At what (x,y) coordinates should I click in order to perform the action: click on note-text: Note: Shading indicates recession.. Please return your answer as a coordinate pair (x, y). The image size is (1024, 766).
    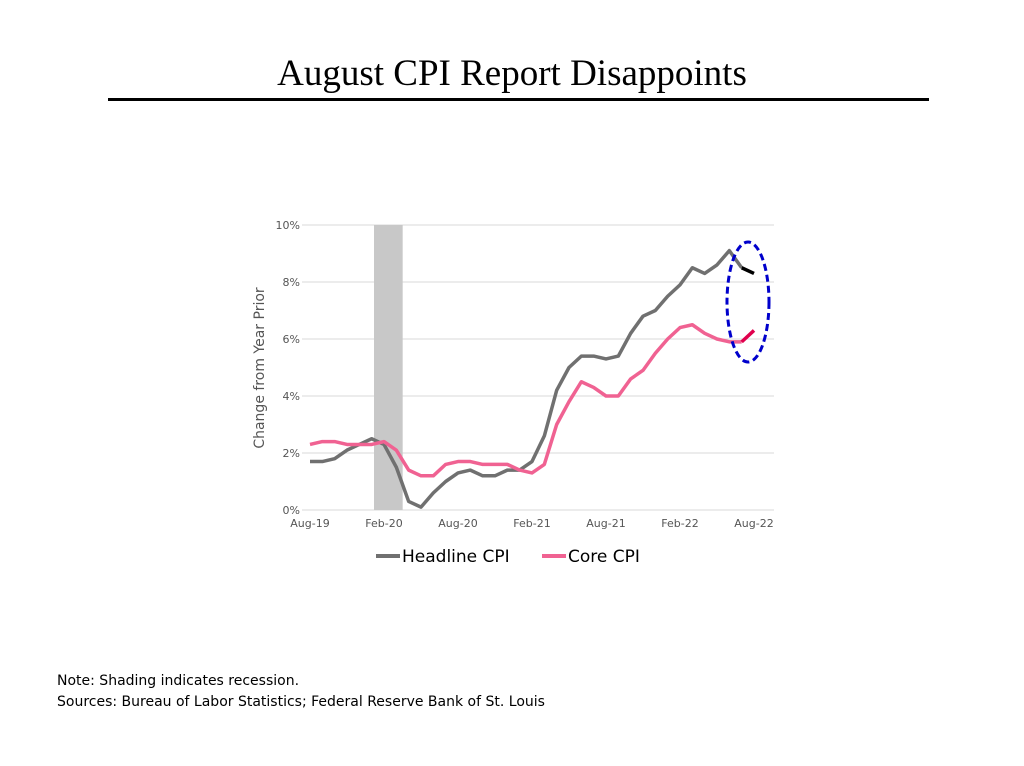
    Looking at the image, I should click on (178, 681).